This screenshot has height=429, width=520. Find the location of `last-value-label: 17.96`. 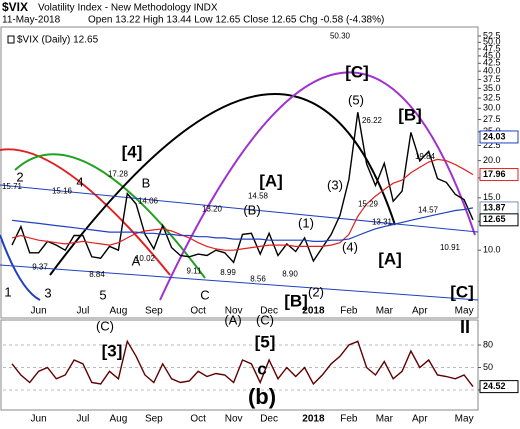

last-value-label: 17.96 is located at coordinates (494, 174).